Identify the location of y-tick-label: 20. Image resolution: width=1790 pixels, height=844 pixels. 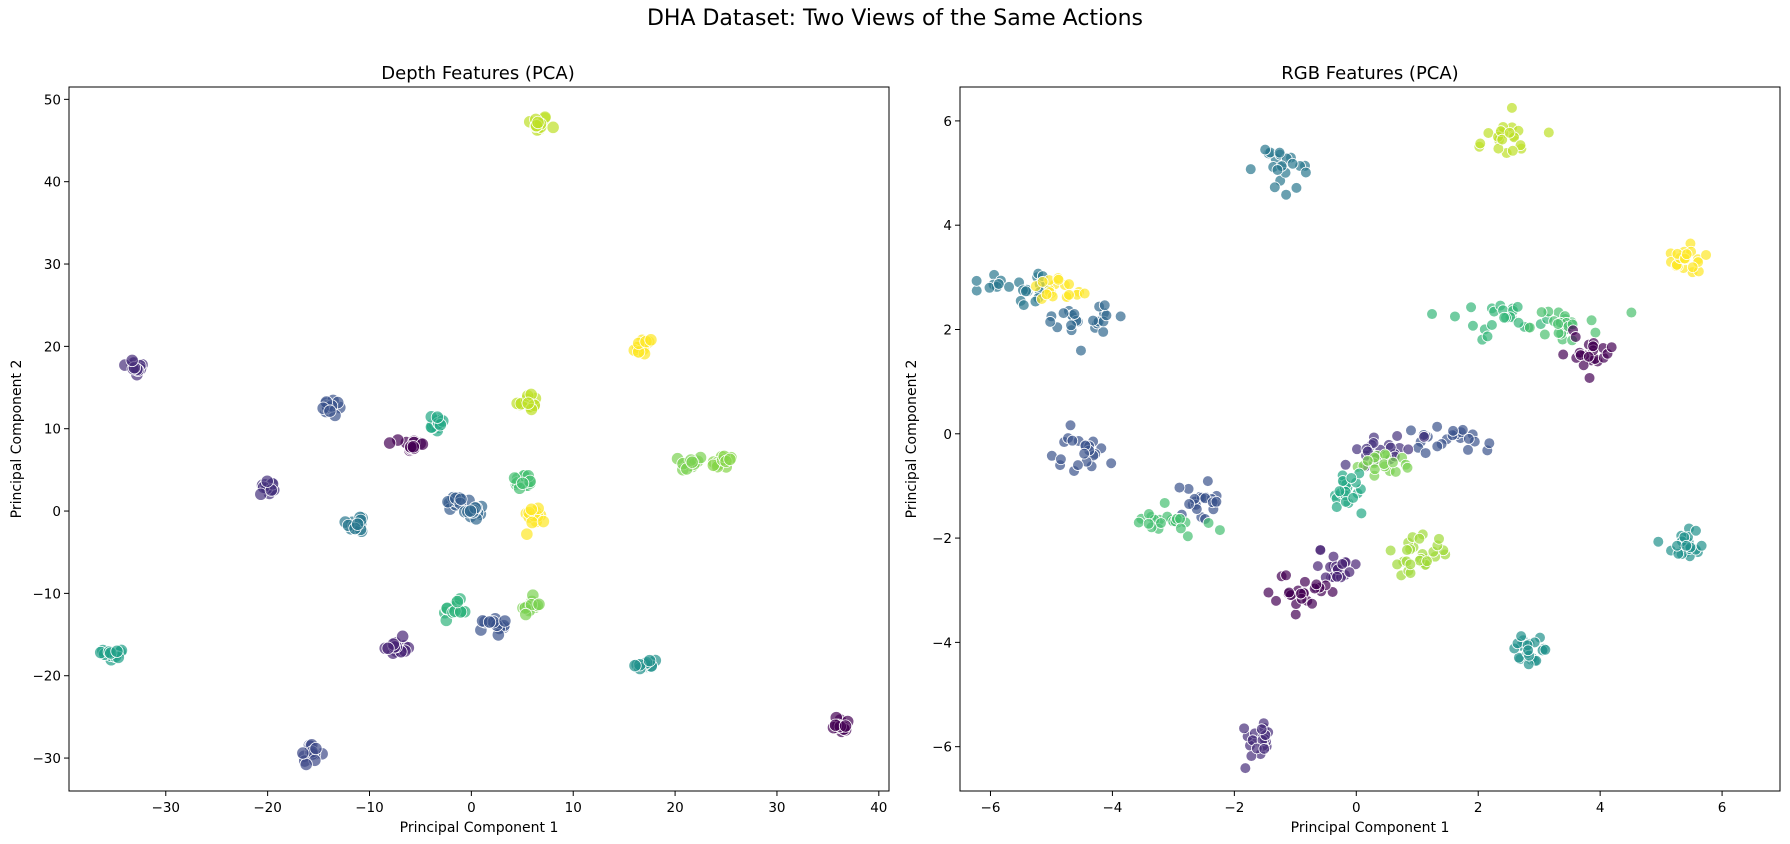
(52, 347).